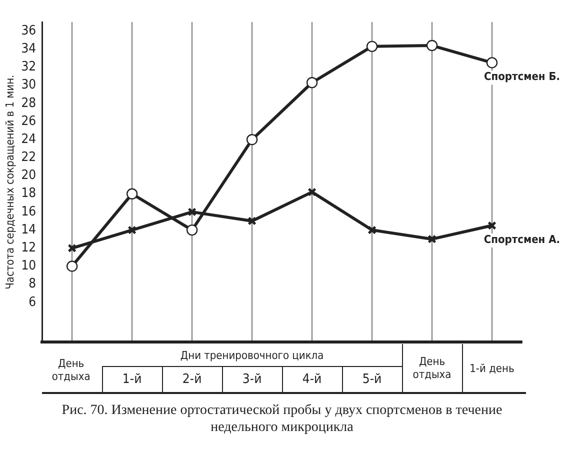 The height and width of the screenshot is (455, 564). What do you see at coordinates (132, 379) in the screenshot?
I see `x-tick-label: 1-й` at bounding box center [132, 379].